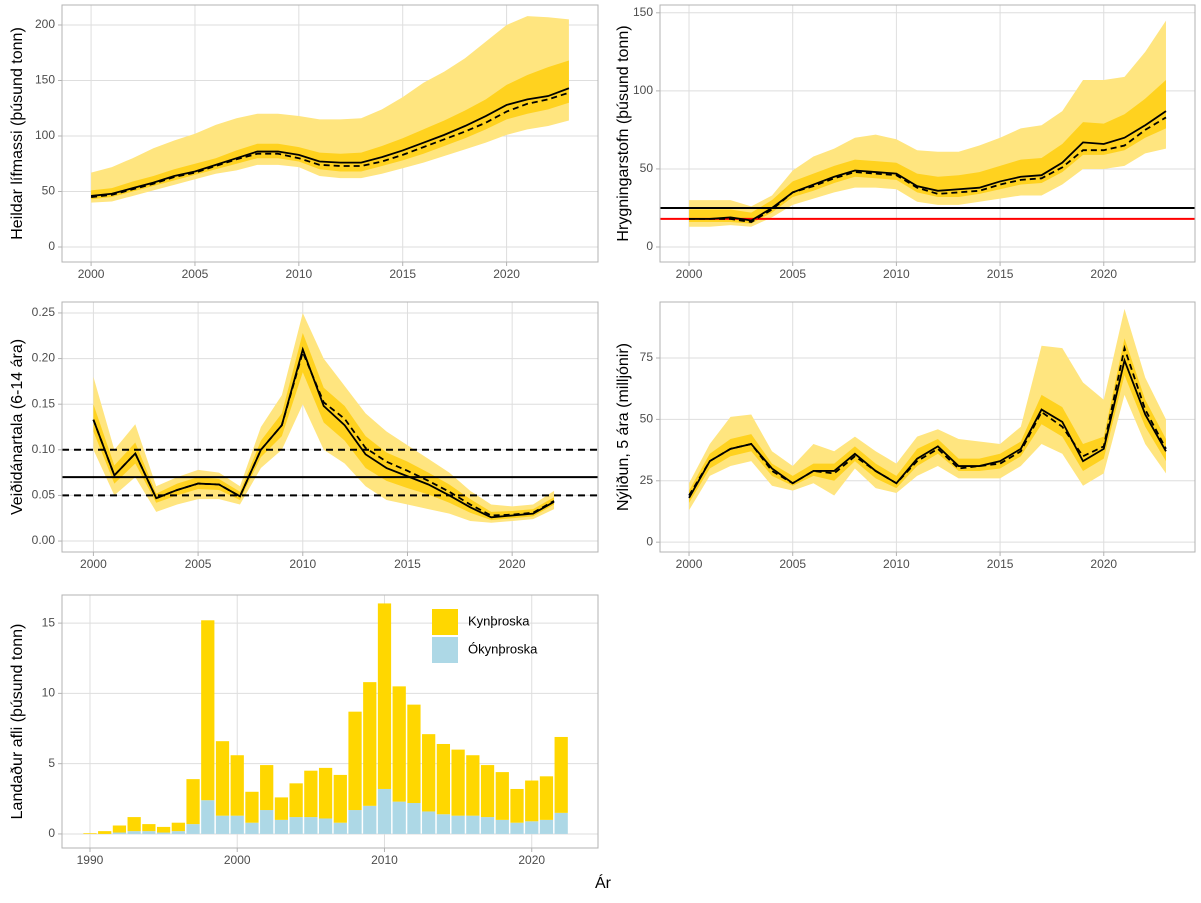 The image size is (1201, 903). What do you see at coordinates (623, 133) in the screenshot?
I see `y-axis-title: Hrygningarstofn (þúsund tonn)` at bounding box center [623, 133].